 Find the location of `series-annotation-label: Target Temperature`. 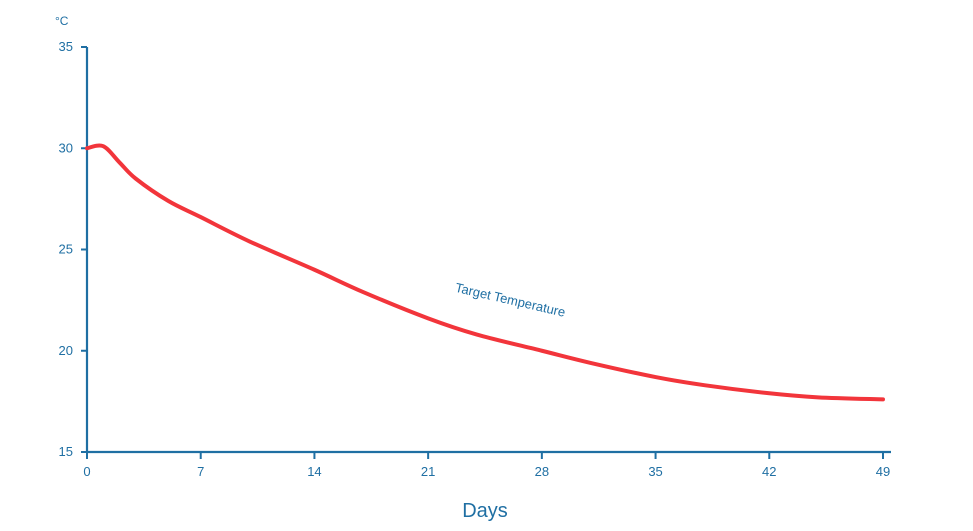

series-annotation-label: Target Temperature is located at coordinates (510, 300).